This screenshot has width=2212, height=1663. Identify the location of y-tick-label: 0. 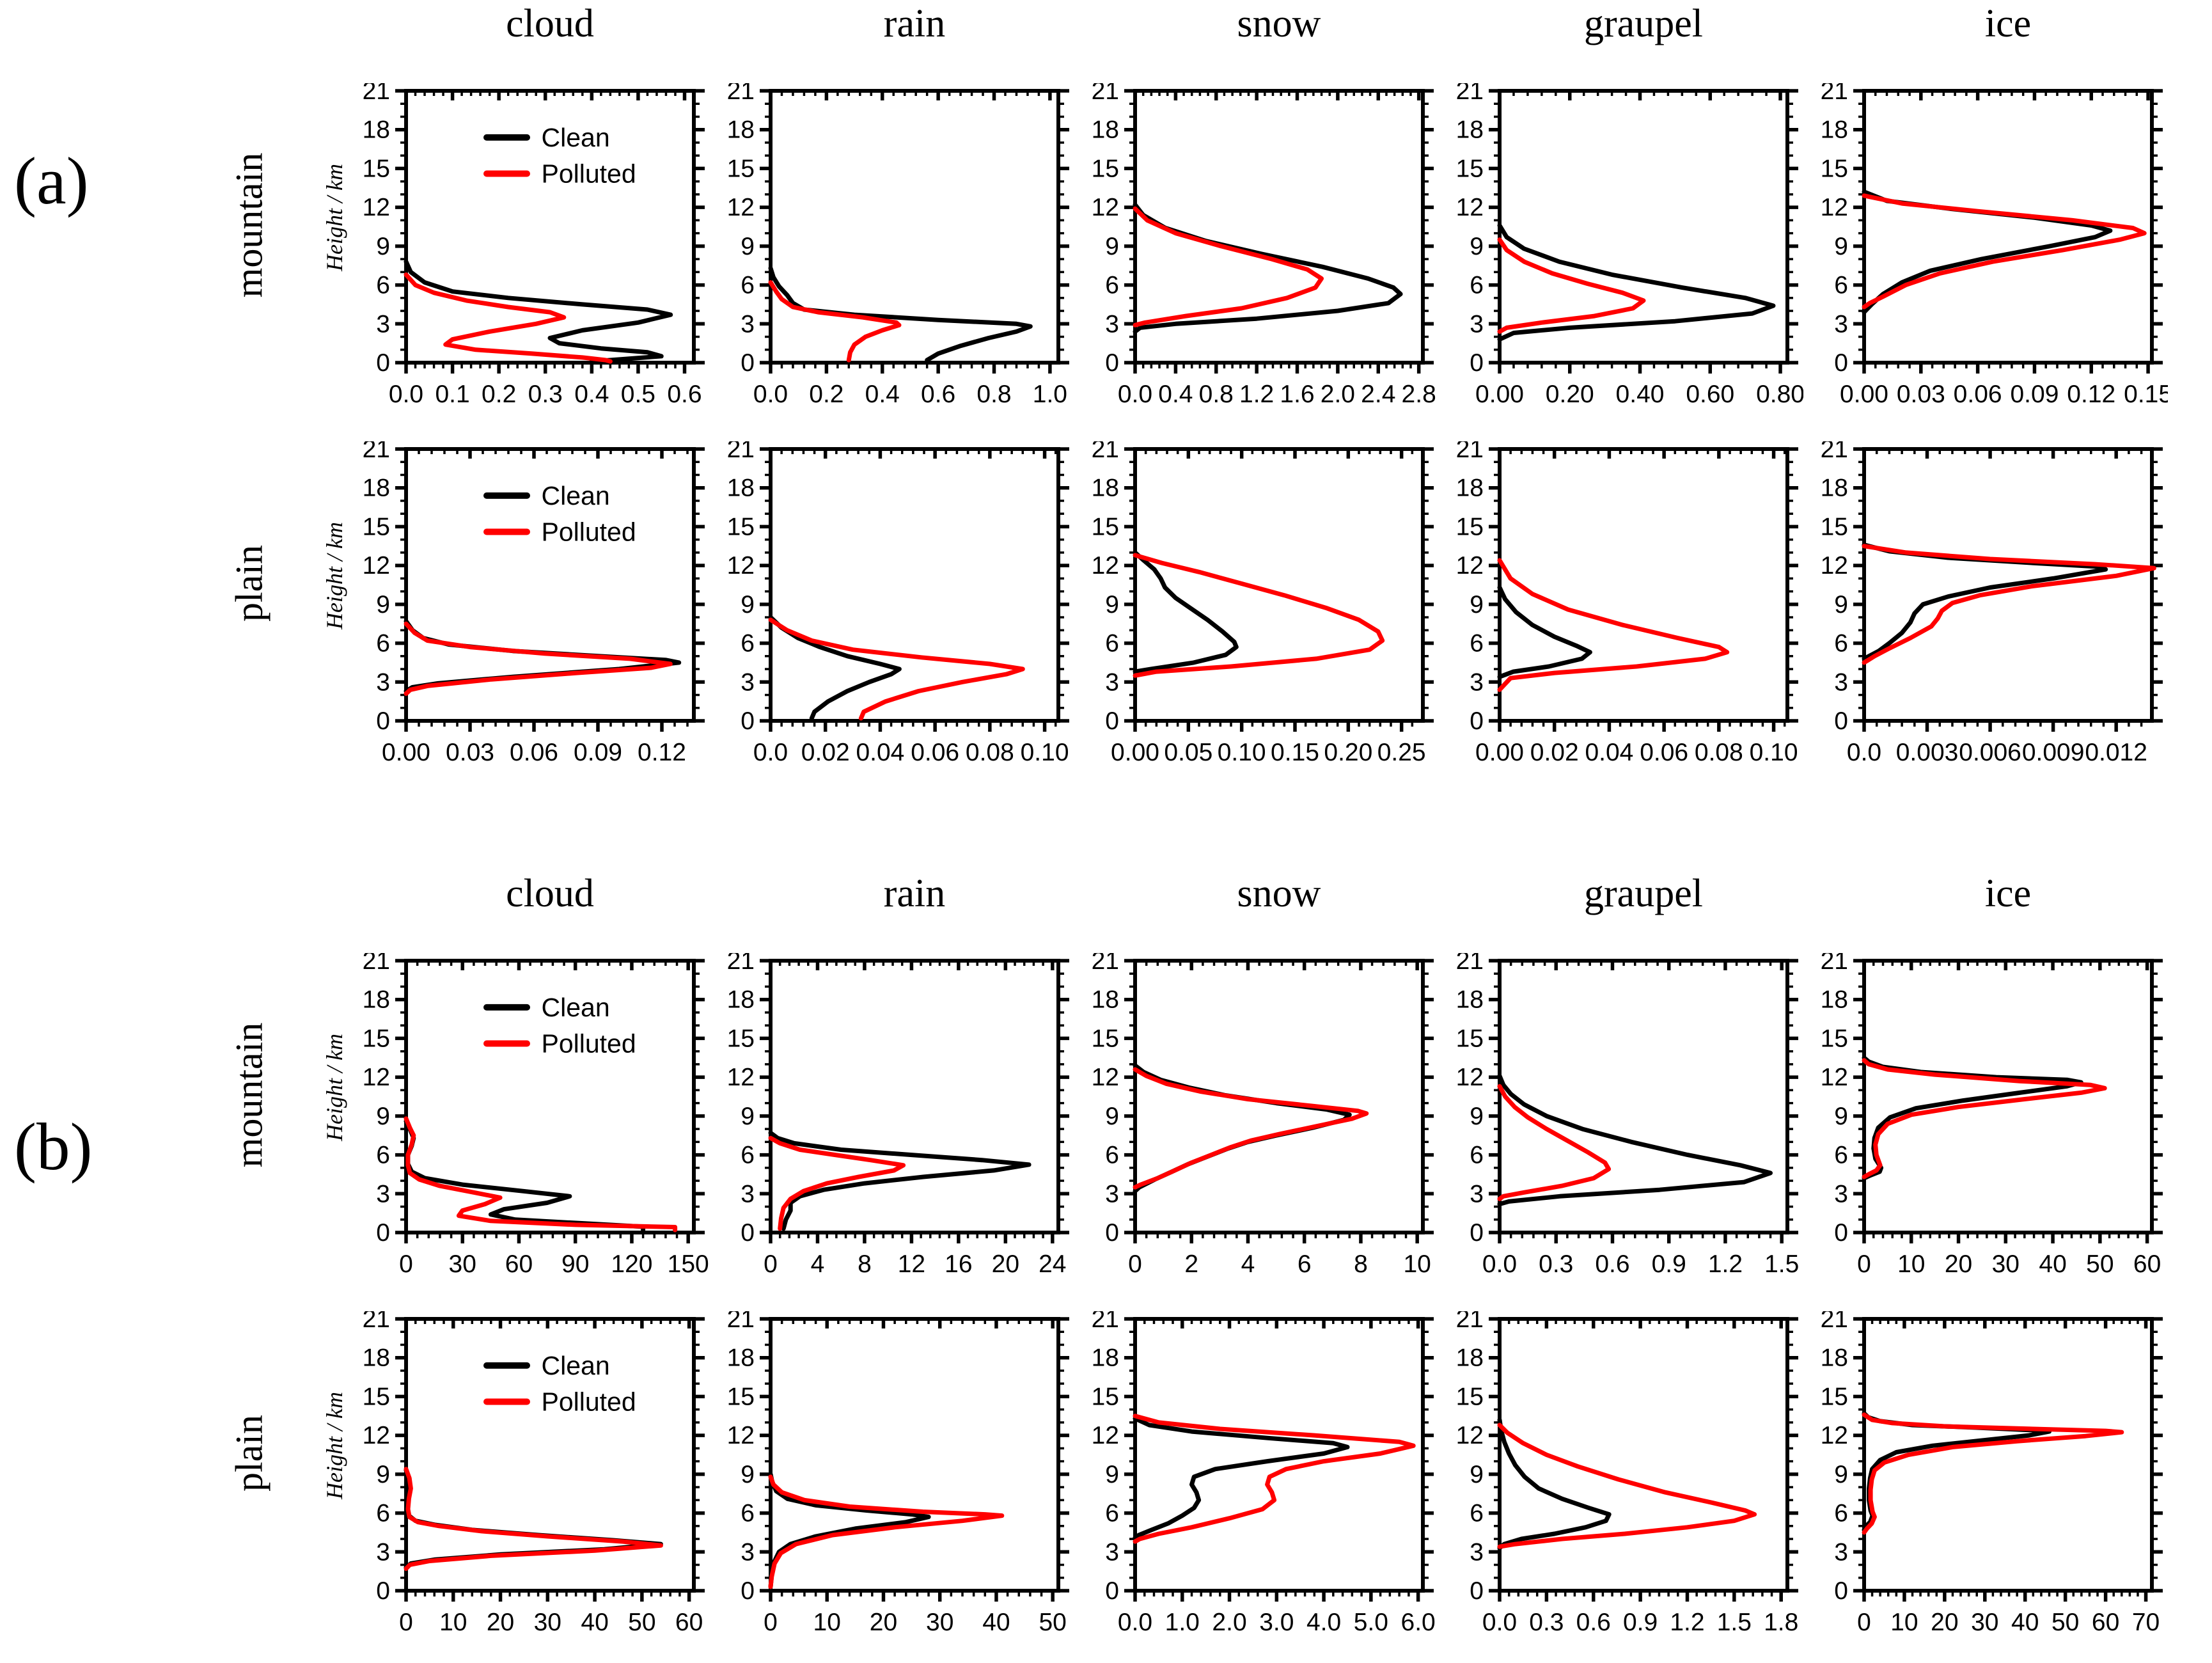
(748, 1233).